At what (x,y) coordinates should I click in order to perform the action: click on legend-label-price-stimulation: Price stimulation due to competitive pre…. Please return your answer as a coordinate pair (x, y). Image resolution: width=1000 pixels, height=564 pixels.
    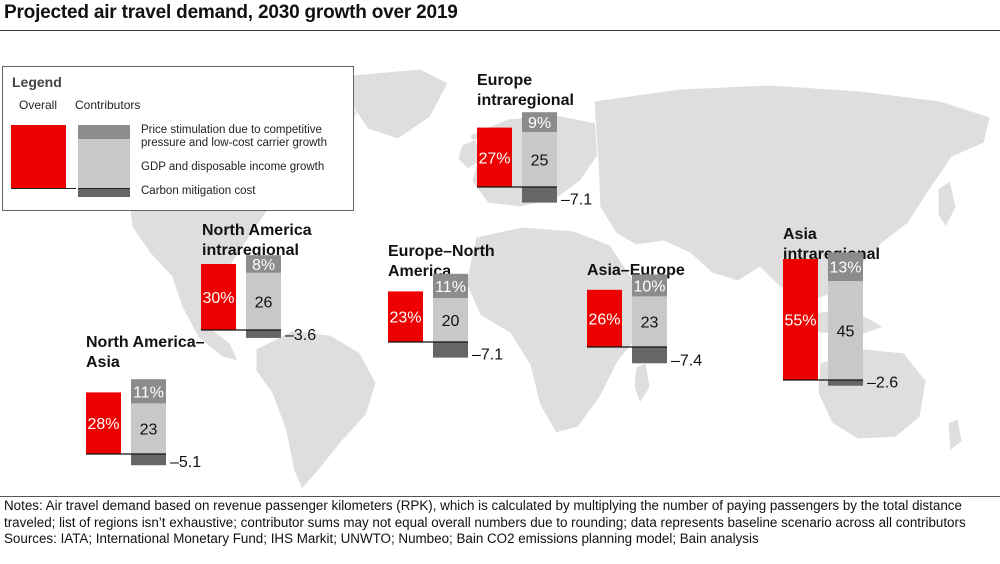
    Looking at the image, I should click on (234, 136).